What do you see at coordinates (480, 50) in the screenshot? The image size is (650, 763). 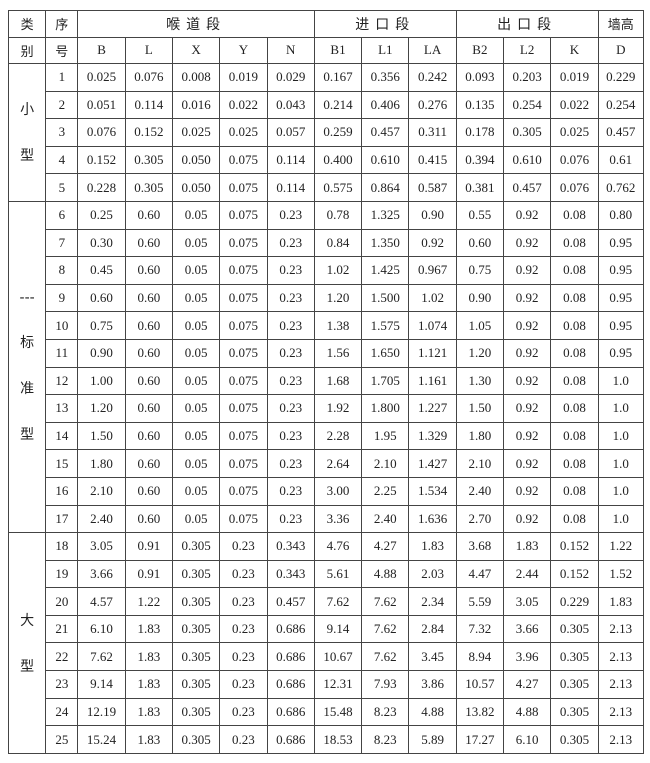 I see `column-header-b2: B2` at bounding box center [480, 50].